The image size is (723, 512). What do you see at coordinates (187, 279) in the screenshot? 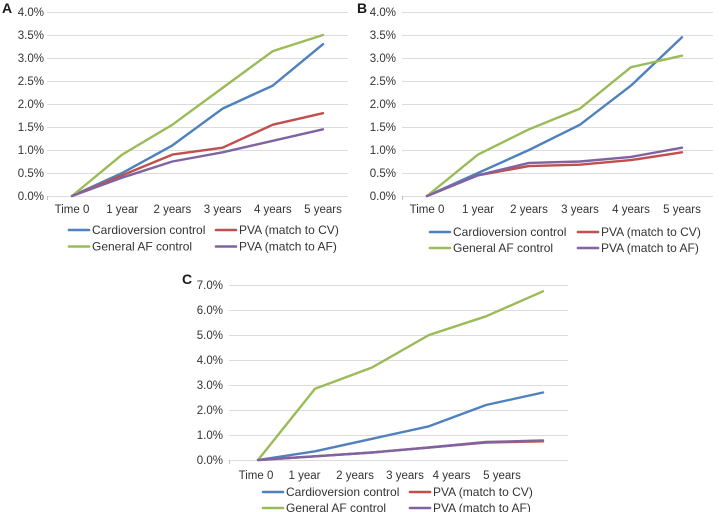
I see `panel-letter-c: C` at bounding box center [187, 279].